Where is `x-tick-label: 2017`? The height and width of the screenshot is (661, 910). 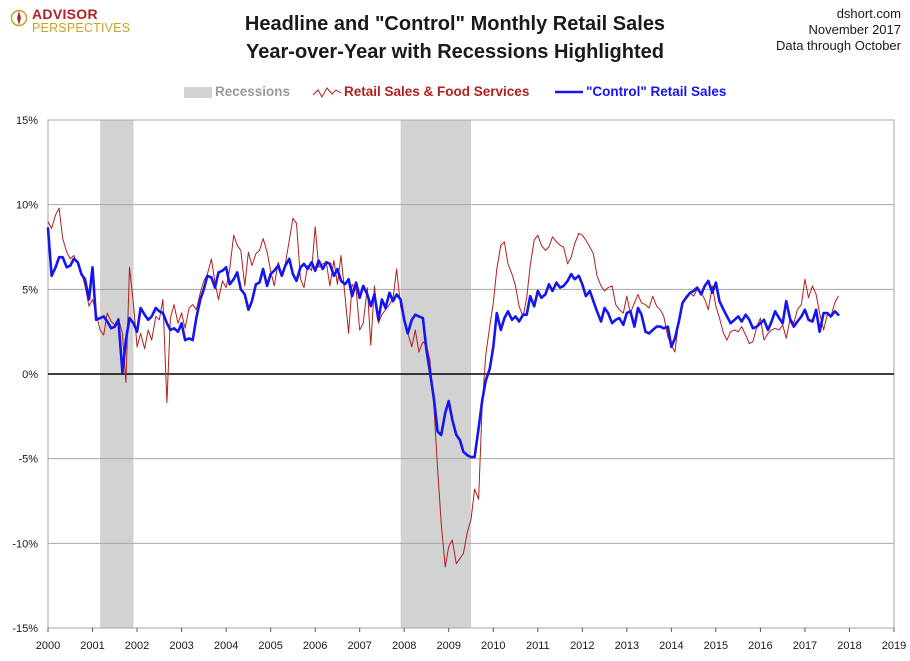
x-tick-label: 2017 is located at coordinates (805, 646).